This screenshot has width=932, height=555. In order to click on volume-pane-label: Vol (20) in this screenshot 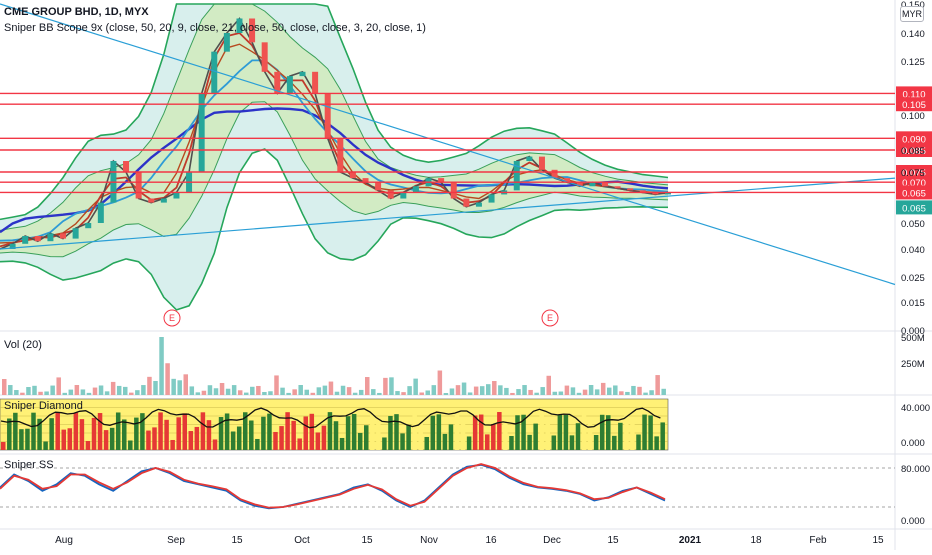, I will do `click(23, 345)`.